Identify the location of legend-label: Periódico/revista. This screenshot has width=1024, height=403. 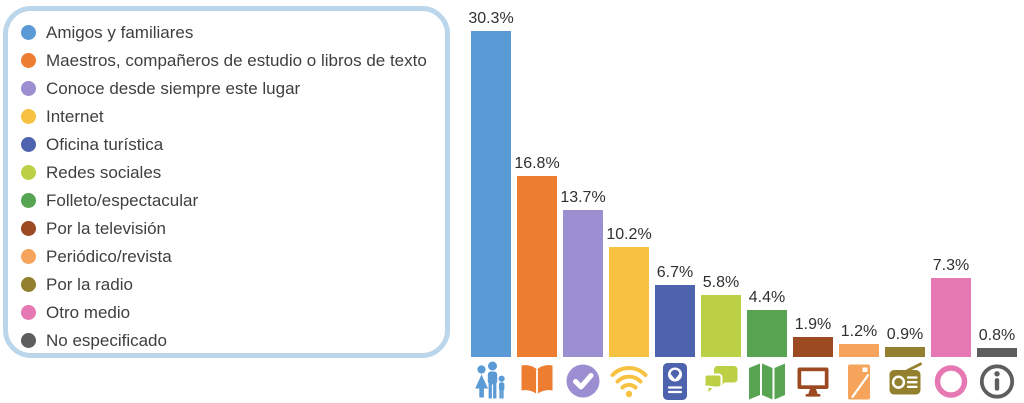
(109, 256).